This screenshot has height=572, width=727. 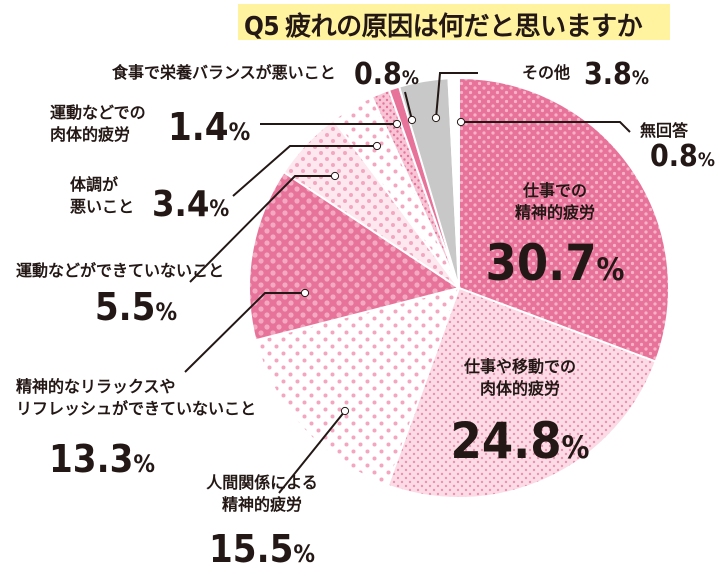 I want to click on slice-job-mental-stress, so click(x=564, y=219).